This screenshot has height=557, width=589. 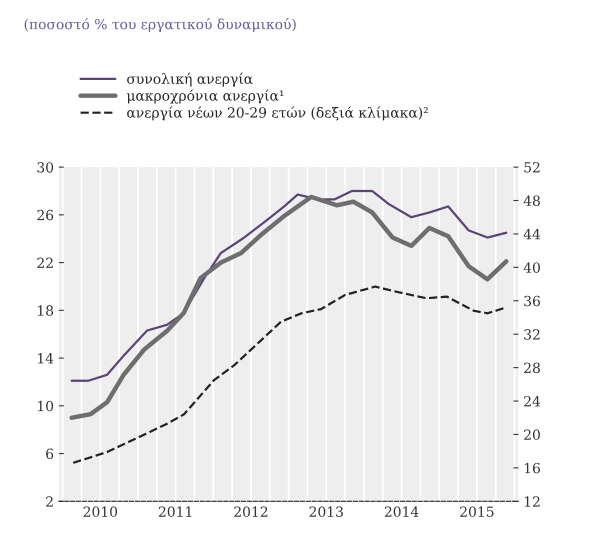 I want to click on y2-tick-label: 32, so click(x=532, y=334).